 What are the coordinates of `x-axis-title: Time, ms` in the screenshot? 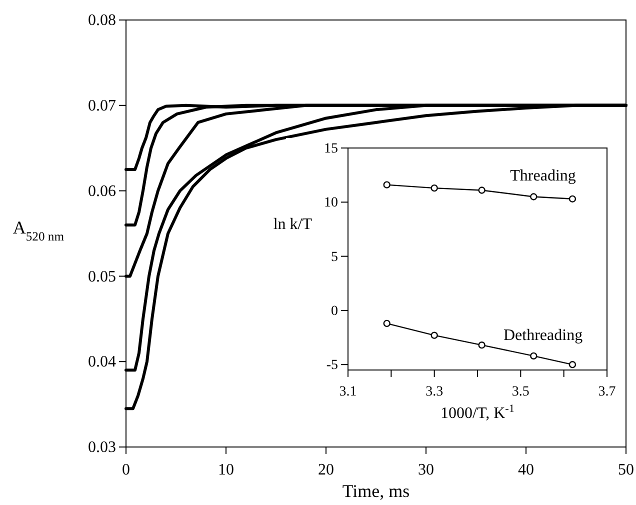 It's located at (376, 491).